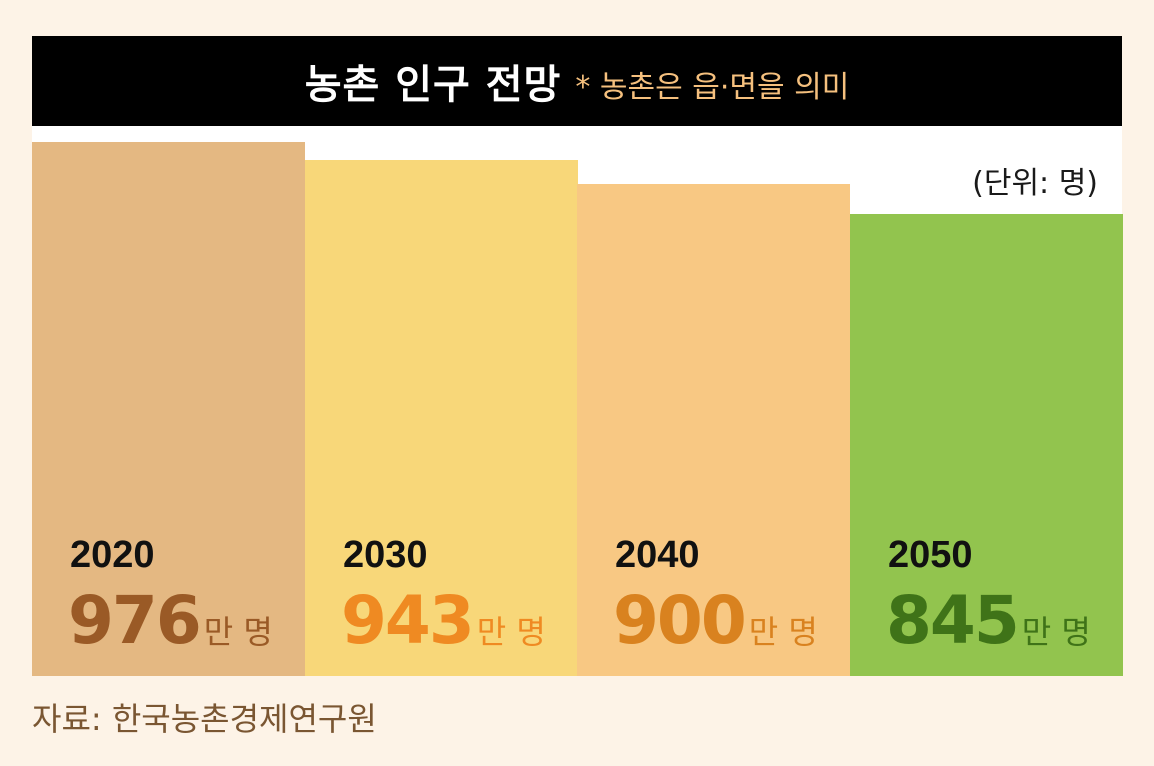  What do you see at coordinates (1056, 632) in the screenshot?
I see `value-suffix-2050: 만 명` at bounding box center [1056, 632].